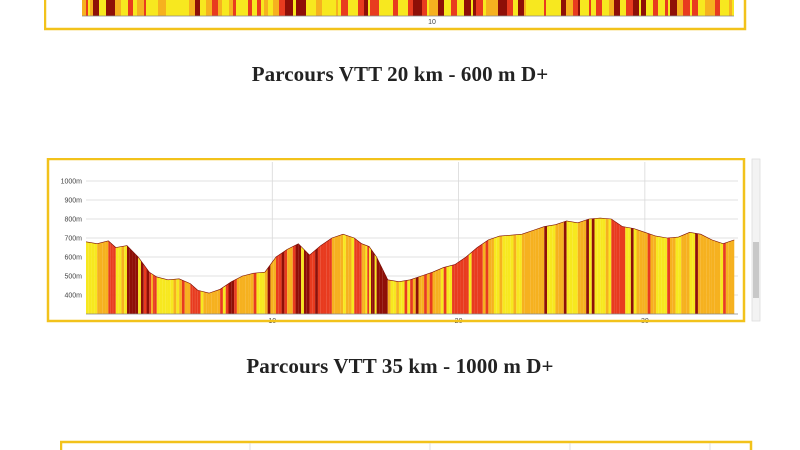 The image size is (800, 450). I want to click on elevation-chart-top: 10, so click(397, 16).